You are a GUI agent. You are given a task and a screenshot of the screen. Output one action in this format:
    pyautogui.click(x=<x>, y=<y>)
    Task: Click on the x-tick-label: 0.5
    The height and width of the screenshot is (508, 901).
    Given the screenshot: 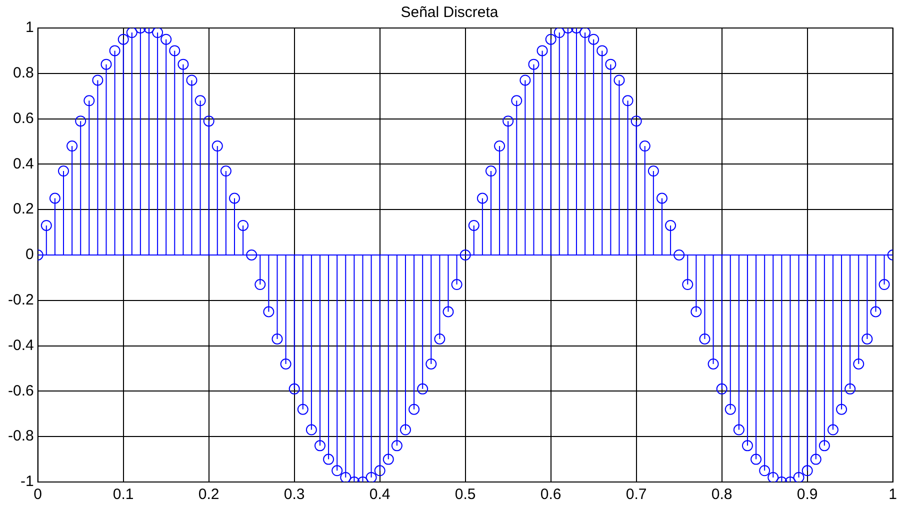 What is the action you would take?
    pyautogui.click(x=465, y=495)
    